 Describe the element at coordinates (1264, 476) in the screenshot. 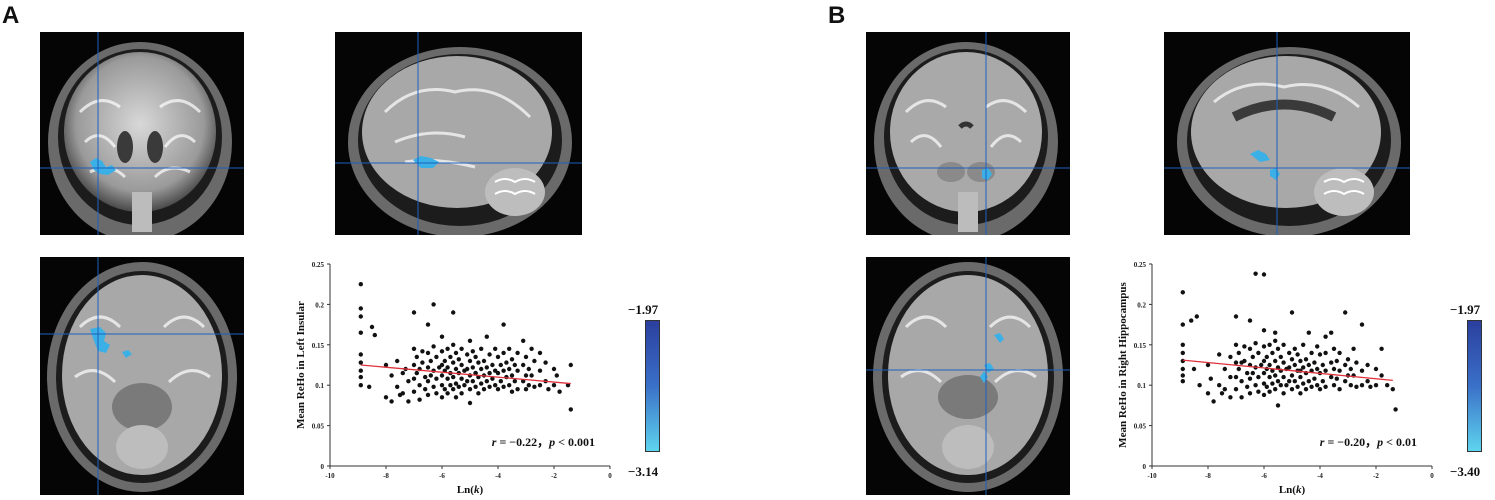

I see `x-tick-label: -6` at that location.